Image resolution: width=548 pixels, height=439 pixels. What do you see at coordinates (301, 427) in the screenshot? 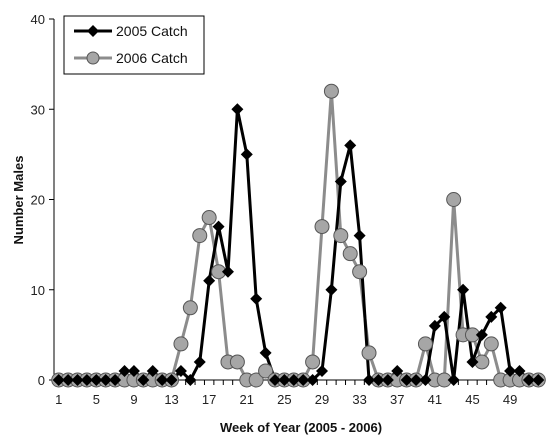
I see `x-axis-title: Week of Year (2005 - 2006)` at bounding box center [301, 427].